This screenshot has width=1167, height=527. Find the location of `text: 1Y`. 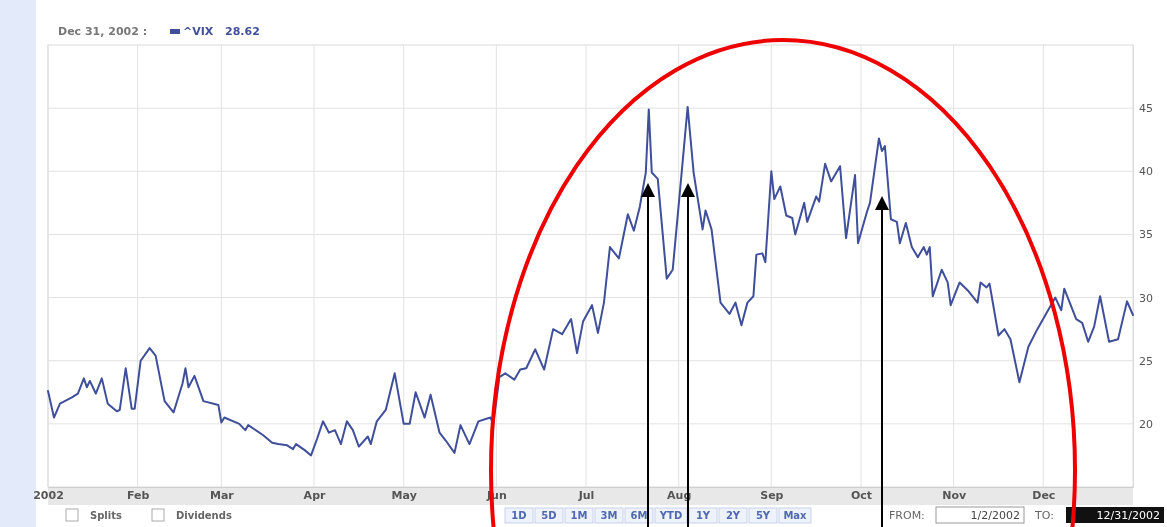

text: 1Y is located at coordinates (703, 515).